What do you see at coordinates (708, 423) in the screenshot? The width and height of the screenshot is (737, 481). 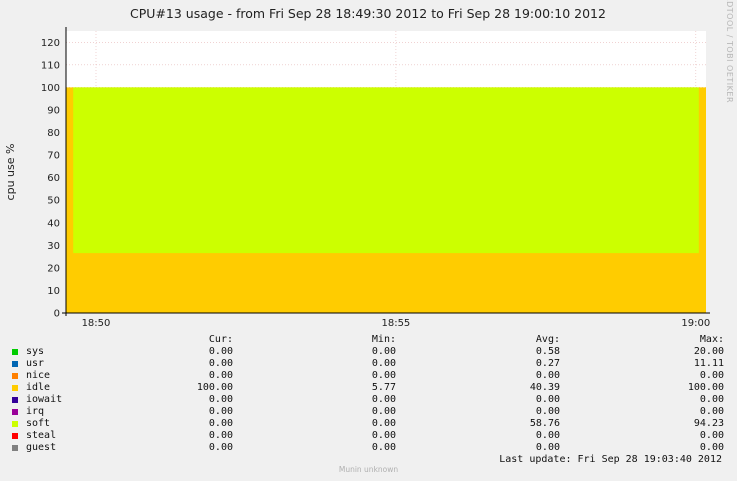 I see `legend-max: 94.23` at bounding box center [708, 423].